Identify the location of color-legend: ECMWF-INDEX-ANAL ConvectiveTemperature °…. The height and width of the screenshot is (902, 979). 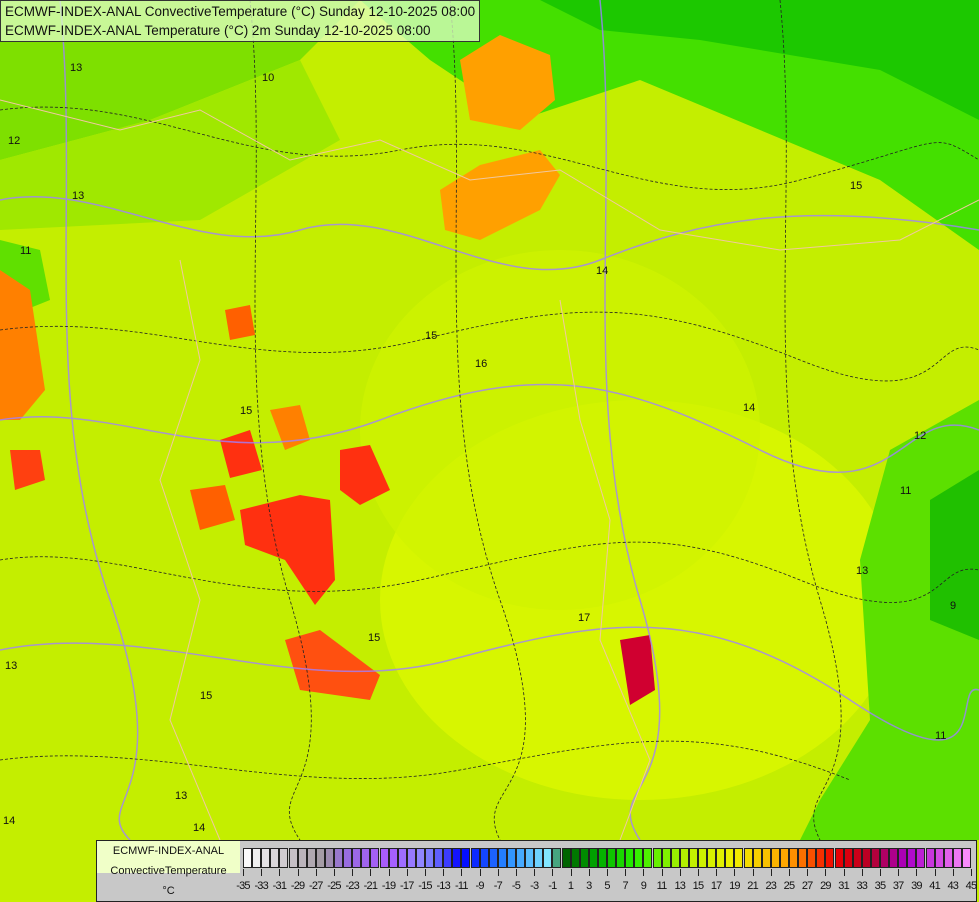
(536, 871).